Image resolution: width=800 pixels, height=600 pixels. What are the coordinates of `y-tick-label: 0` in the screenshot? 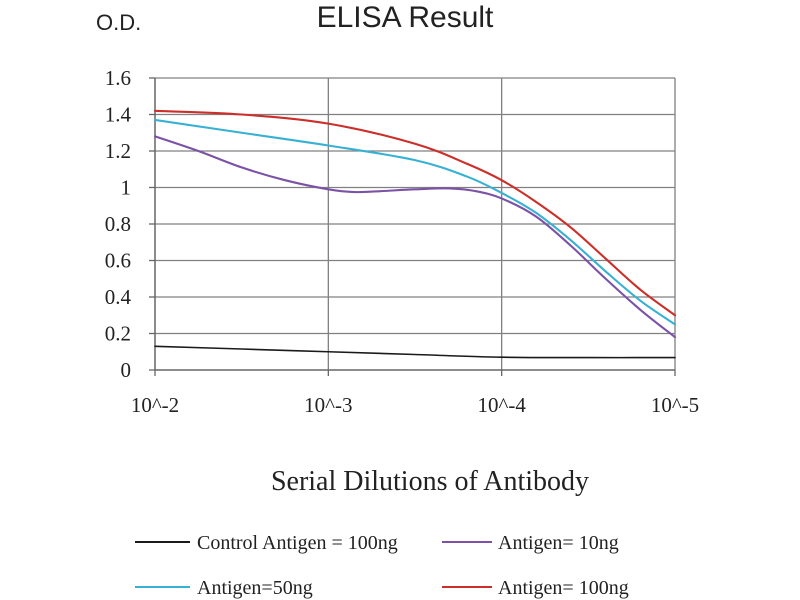 It's located at (126, 370).